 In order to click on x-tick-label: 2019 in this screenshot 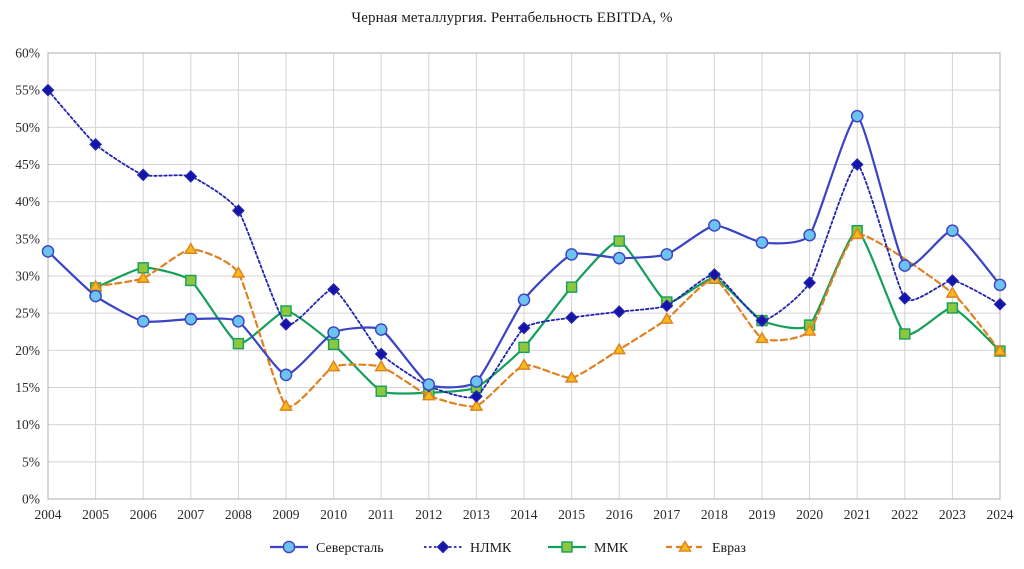, I will do `click(762, 514)`.